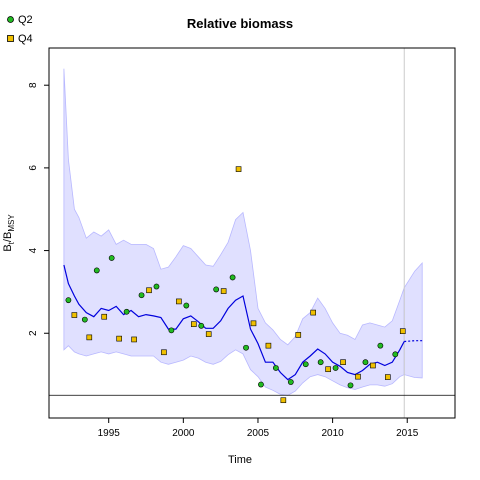 The image size is (480, 480). What do you see at coordinates (183, 433) in the screenshot?
I see `x-tick-label: 2000` at bounding box center [183, 433].